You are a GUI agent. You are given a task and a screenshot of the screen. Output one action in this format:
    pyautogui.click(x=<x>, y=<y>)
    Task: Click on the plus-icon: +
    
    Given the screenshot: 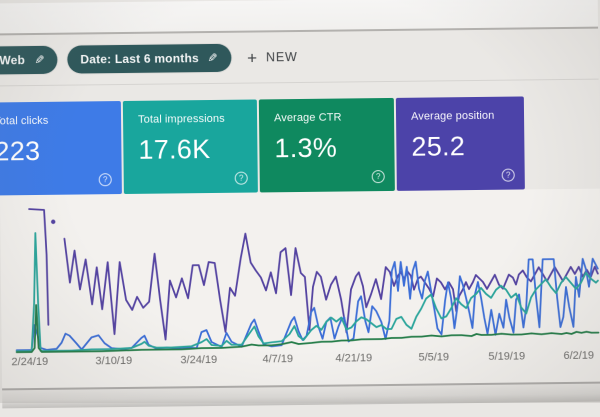 What is the action you would take?
    pyautogui.click(x=252, y=57)
    